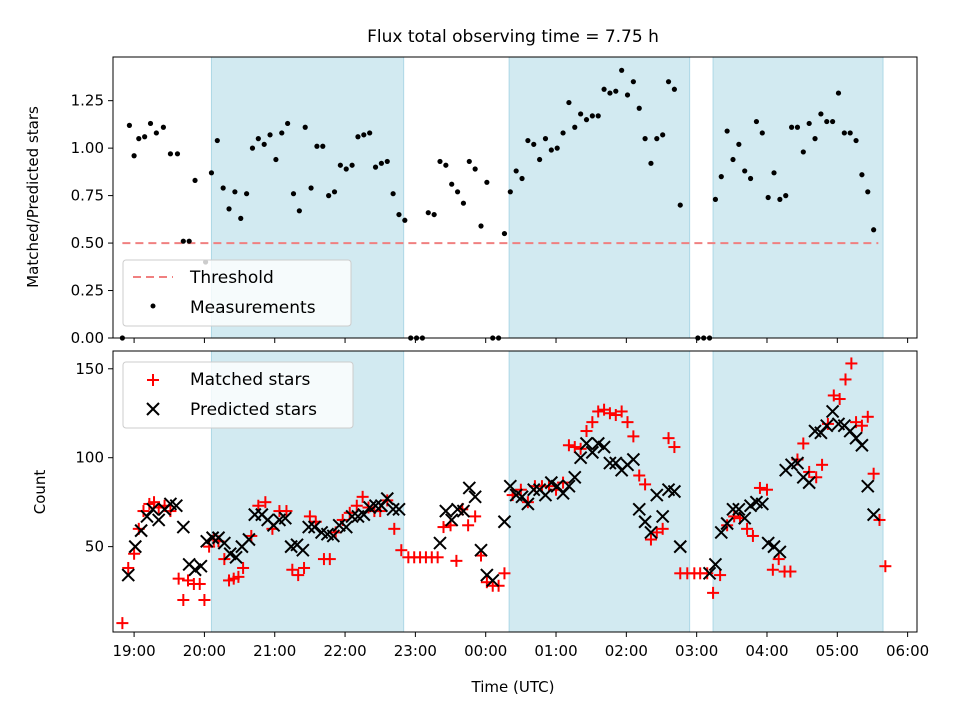 The width and height of the screenshot is (960, 720). Describe the element at coordinates (94, 547) in the screenshot. I see `bottom-y-tick-label: 50` at that location.